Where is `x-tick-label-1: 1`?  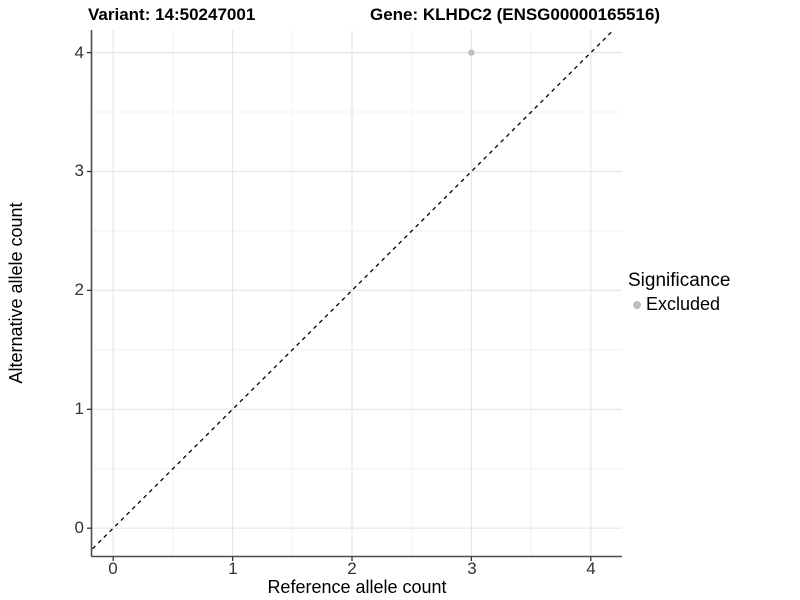 x-tick-label-1: 1 is located at coordinates (233, 568).